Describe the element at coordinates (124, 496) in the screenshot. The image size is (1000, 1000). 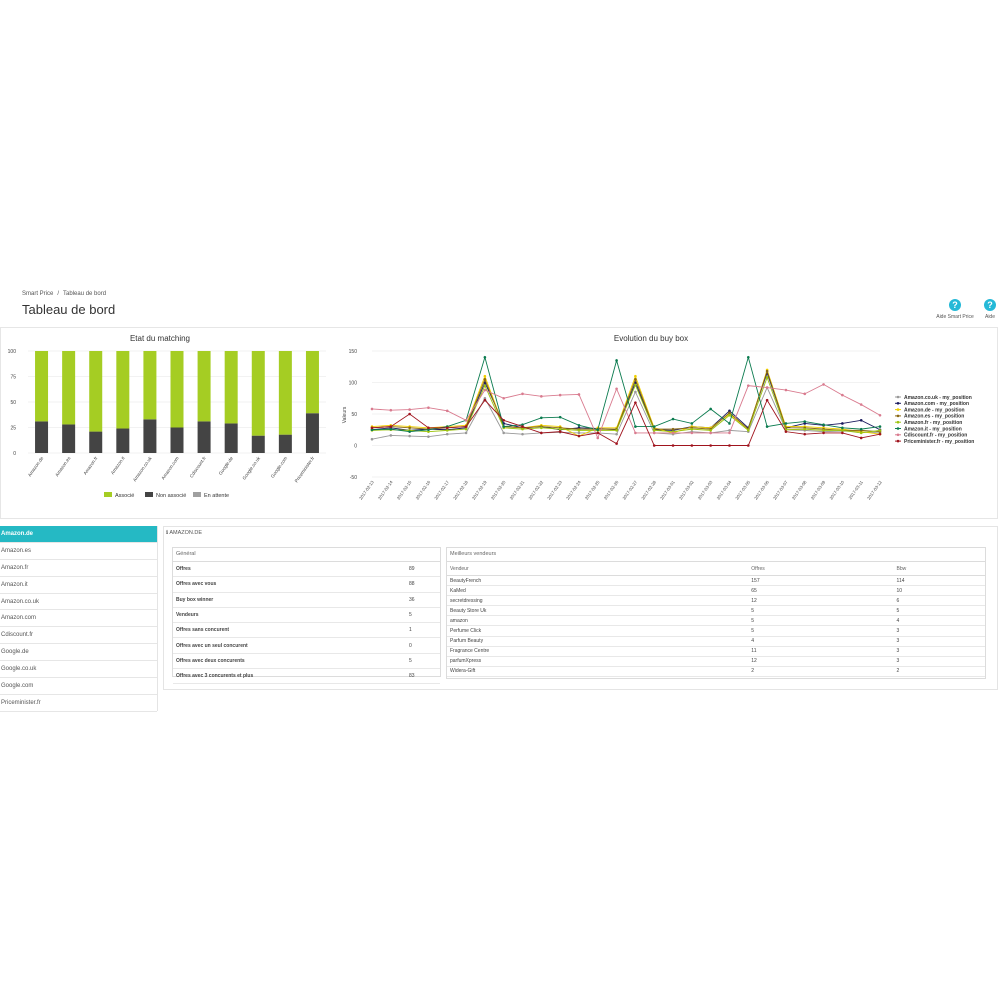
I see `legend-label: Associé` at that location.